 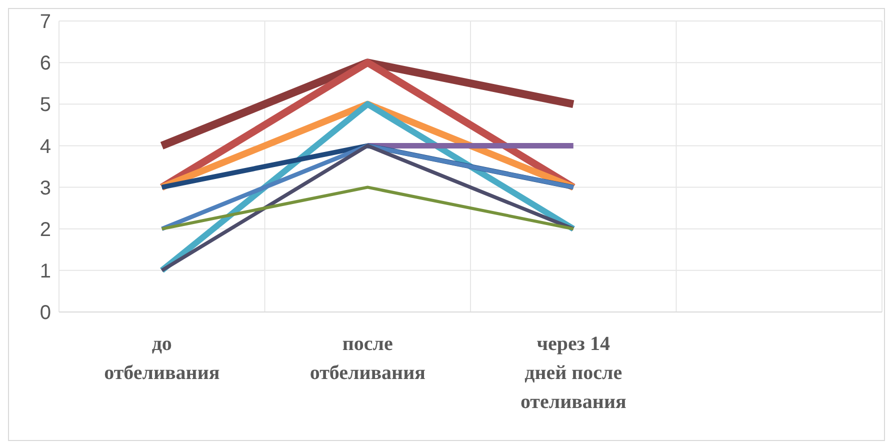 What do you see at coordinates (45, 105) in the screenshot?
I see `y-tick-label: 5` at bounding box center [45, 105].